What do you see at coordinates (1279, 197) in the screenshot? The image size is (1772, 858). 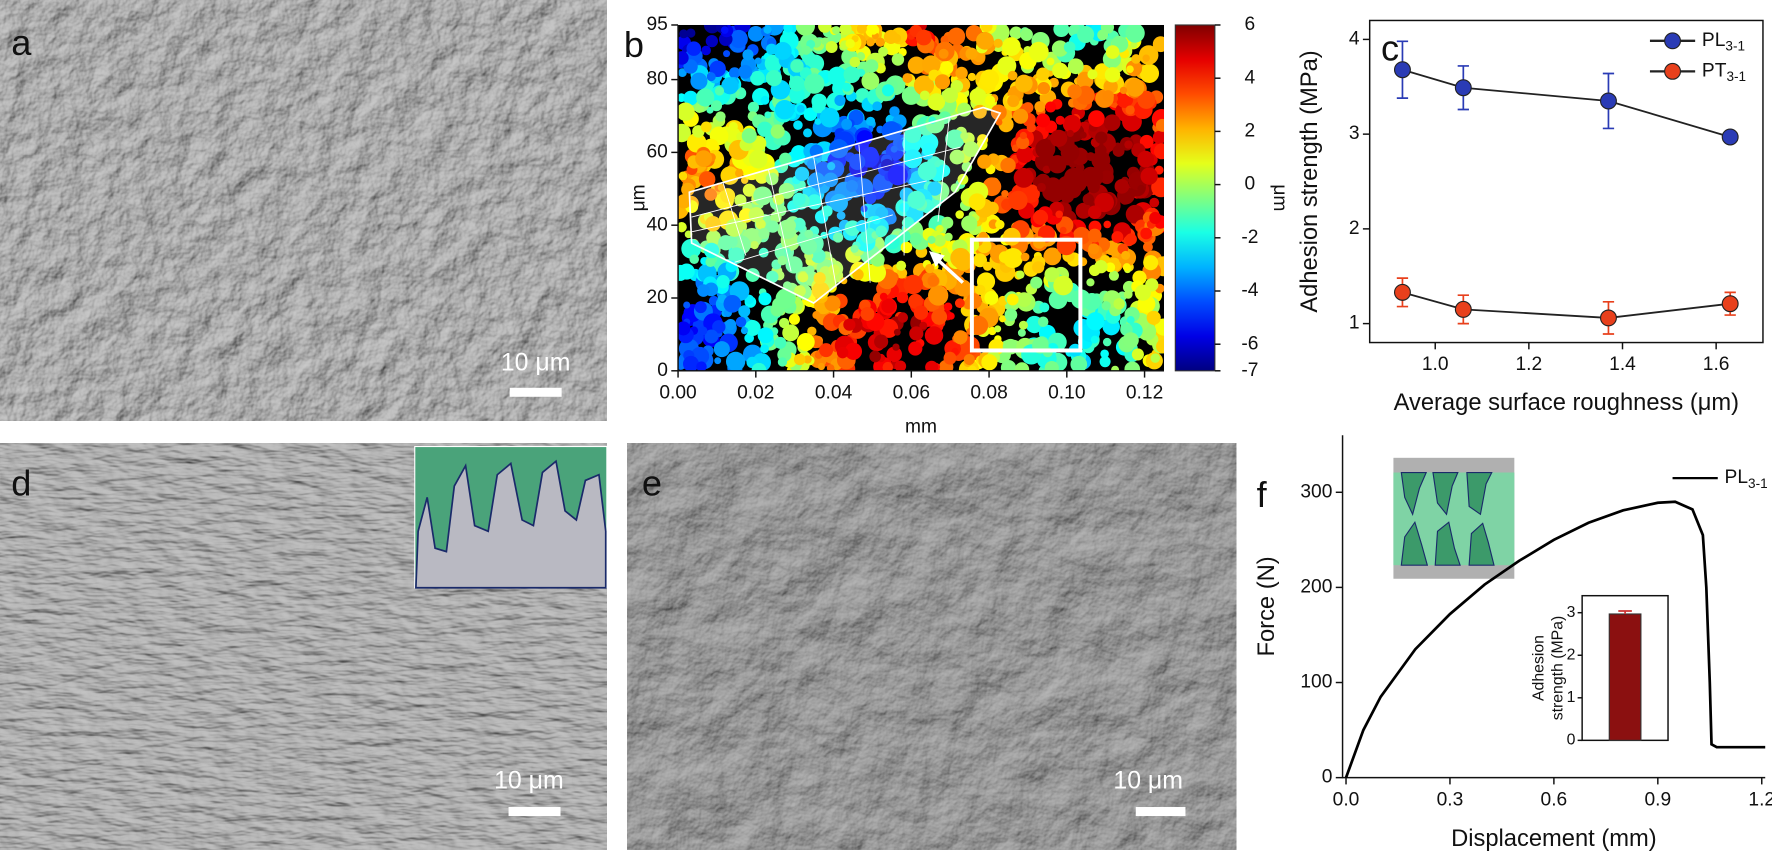 I see `colorbar-label: μm` at bounding box center [1279, 197].